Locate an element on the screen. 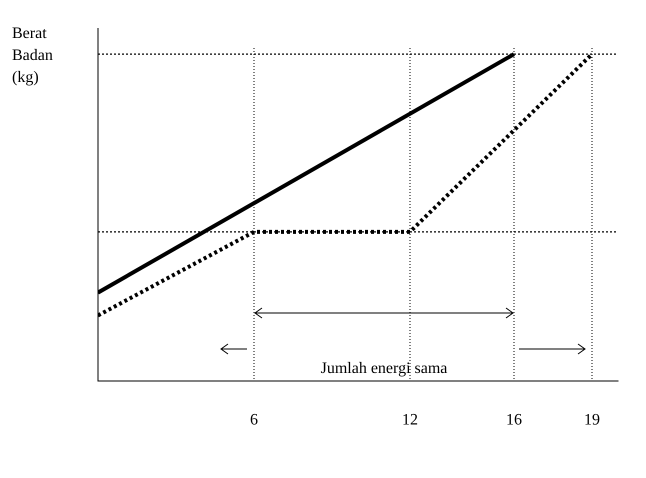 This screenshot has height=478, width=646. y-axis-title: Berat Badan (kg) is located at coordinates (32, 55).